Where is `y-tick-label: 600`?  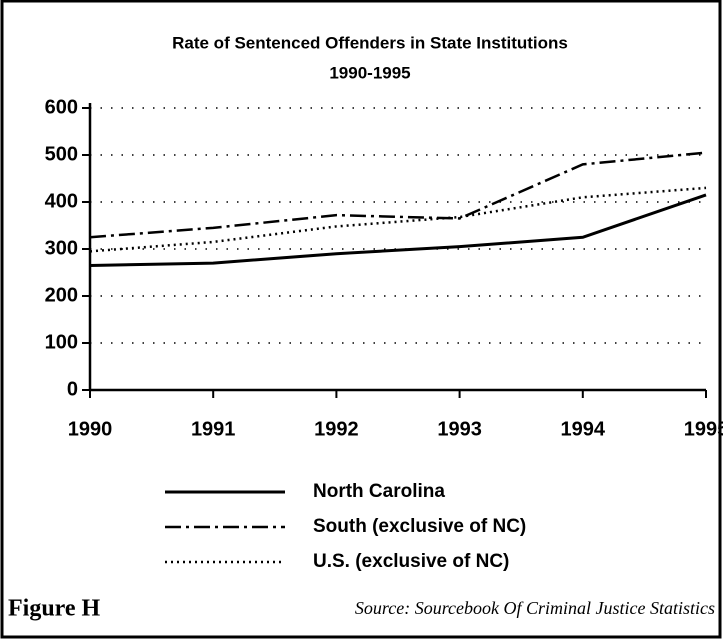 y-tick-label: 600 is located at coordinates (61, 107).